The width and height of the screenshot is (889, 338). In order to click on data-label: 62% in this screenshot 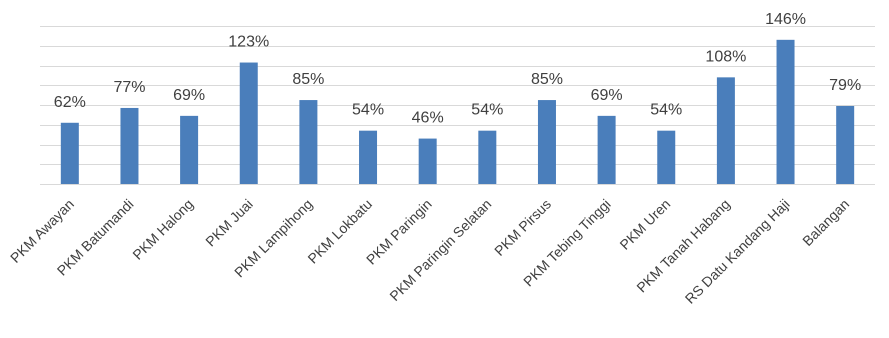, I will do `click(70, 102)`.